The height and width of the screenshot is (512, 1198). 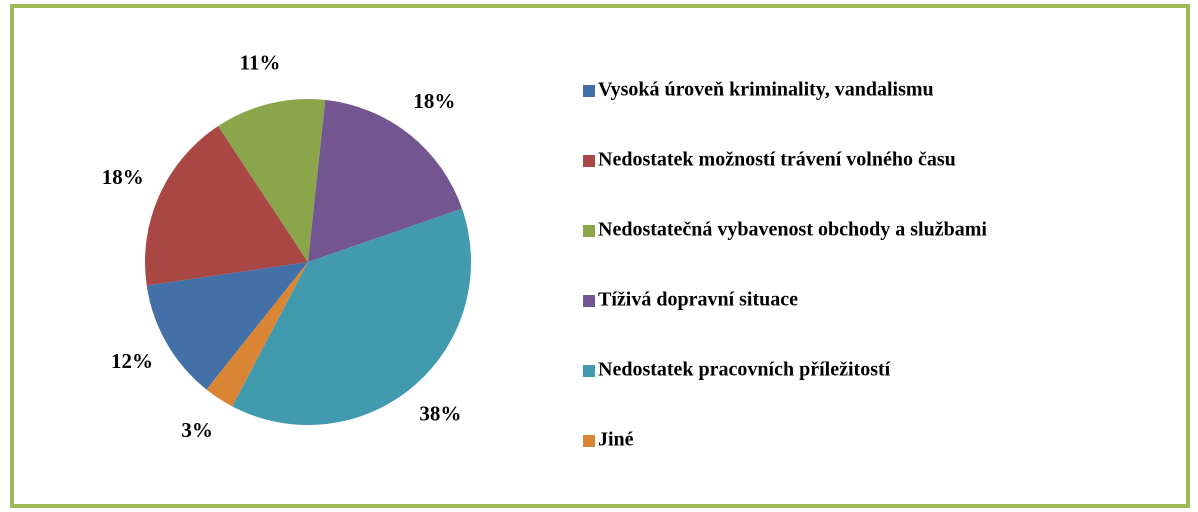 I want to click on data-label: 12%, so click(x=132, y=361).